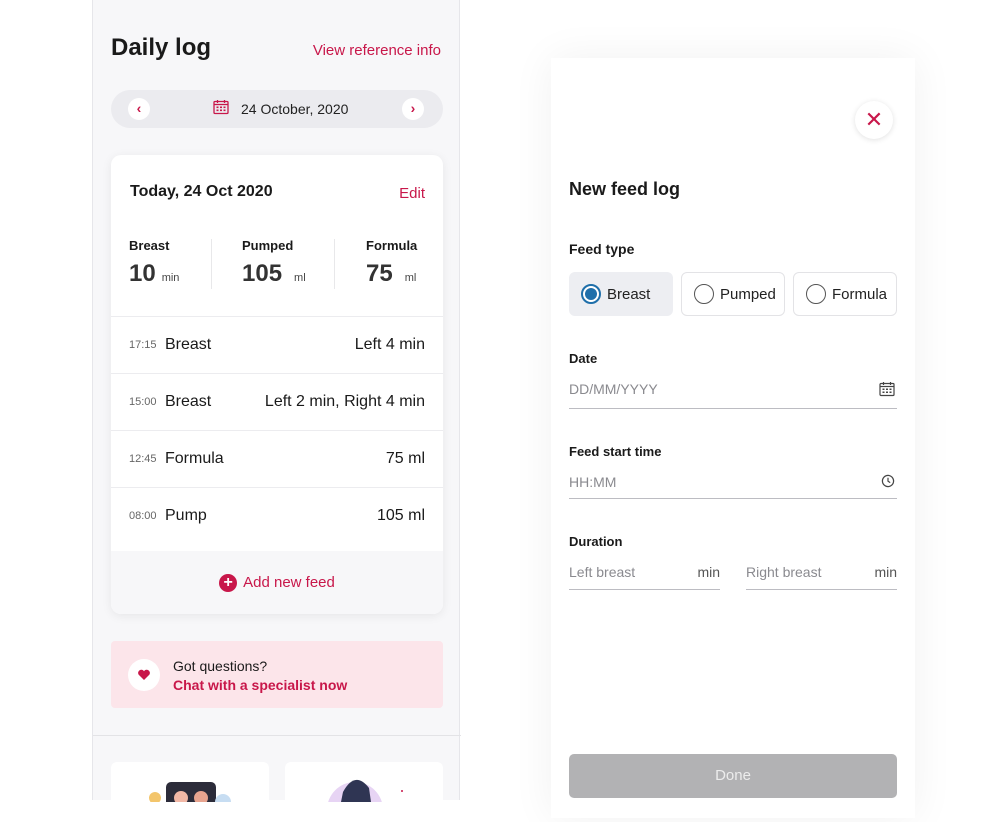  I want to click on modal-title: New feed log, so click(625, 189).